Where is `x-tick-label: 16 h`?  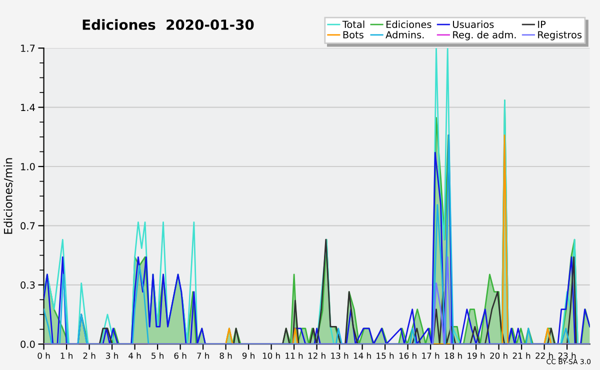 x-tick-label: 16 h is located at coordinates (407, 355).